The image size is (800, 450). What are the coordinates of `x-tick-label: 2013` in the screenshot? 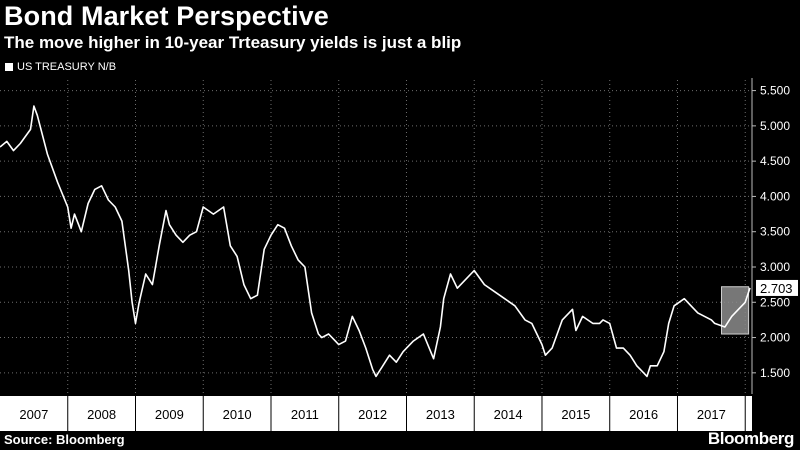 It's located at (440, 414).